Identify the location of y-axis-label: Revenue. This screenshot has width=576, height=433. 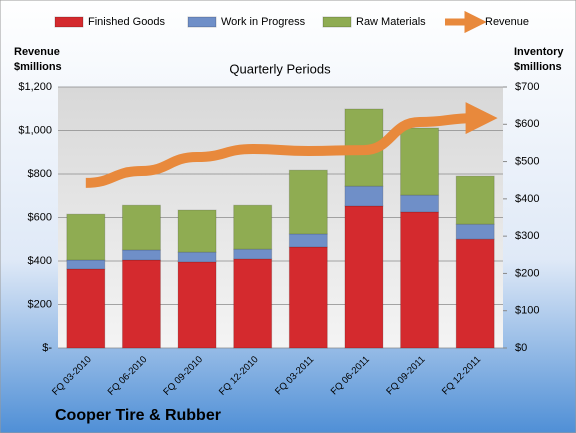
(37, 52).